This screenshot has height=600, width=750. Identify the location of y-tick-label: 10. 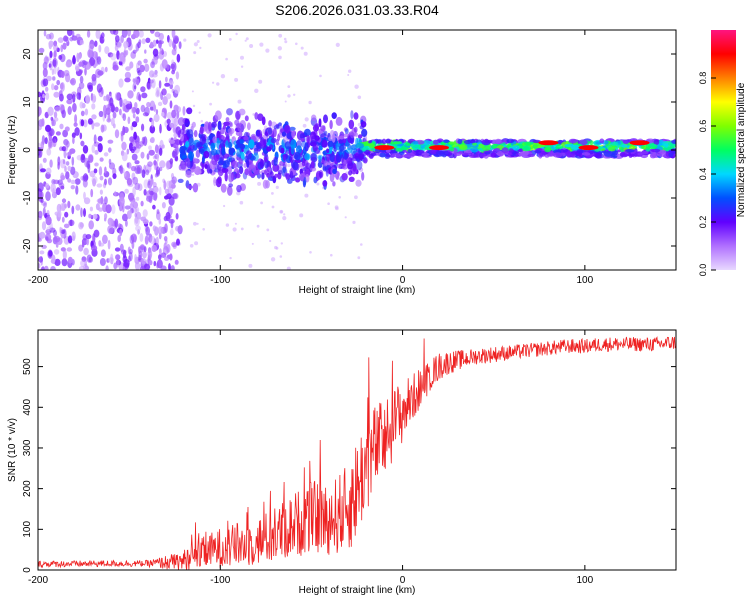
(27, 102).